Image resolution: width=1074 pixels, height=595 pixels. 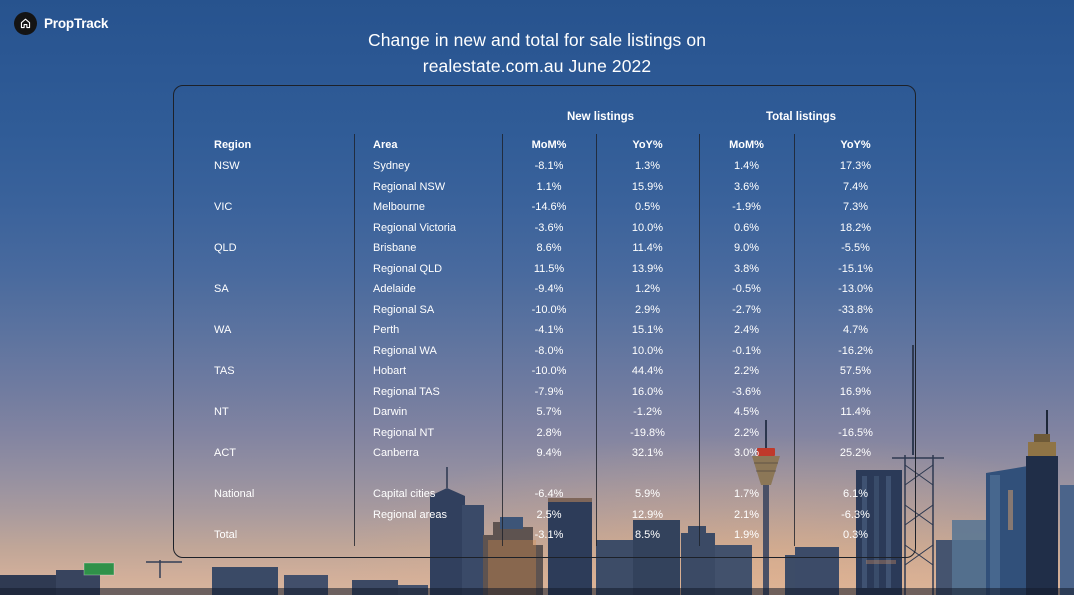 What do you see at coordinates (746, 227) in the screenshot?
I see `total-mom-cell: 0.6%` at bounding box center [746, 227].